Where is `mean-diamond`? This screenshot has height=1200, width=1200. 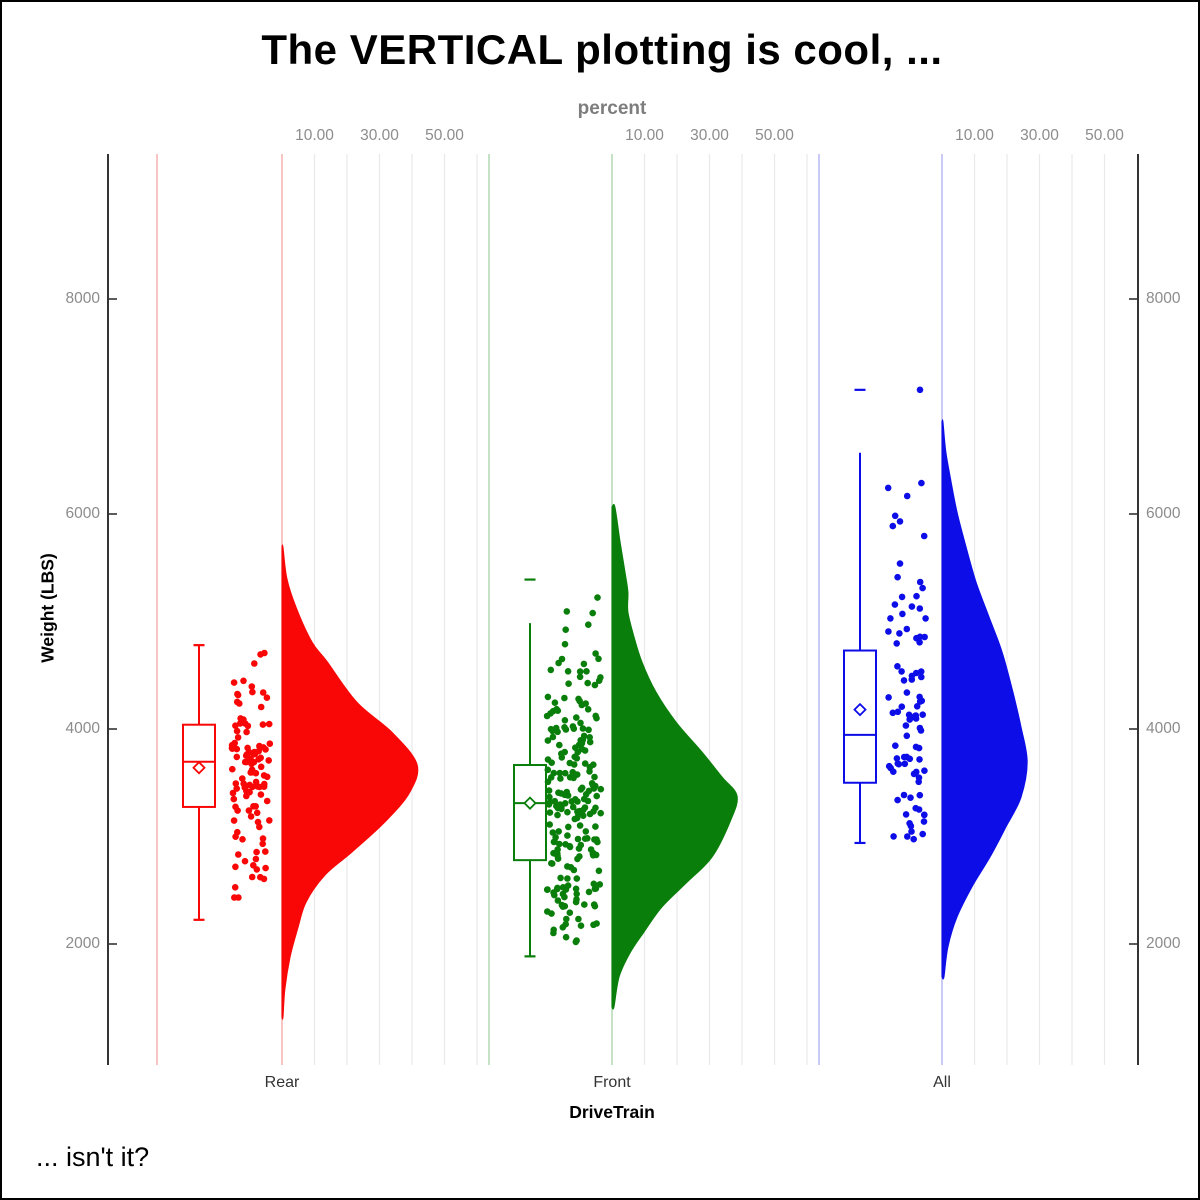 mean-diamond is located at coordinates (860, 709).